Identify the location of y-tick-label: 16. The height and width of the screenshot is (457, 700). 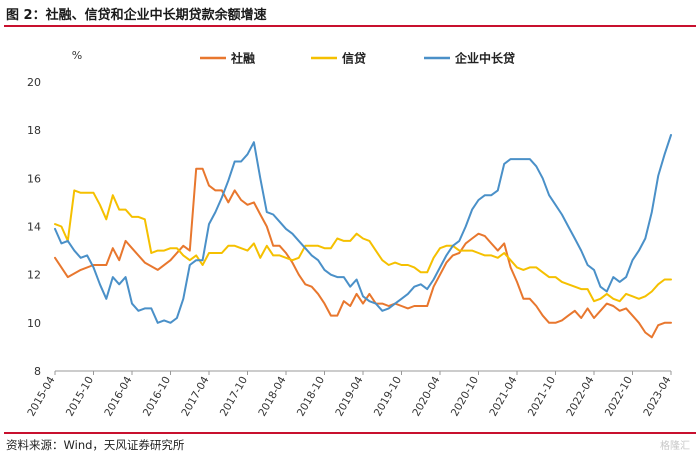
(34, 178).